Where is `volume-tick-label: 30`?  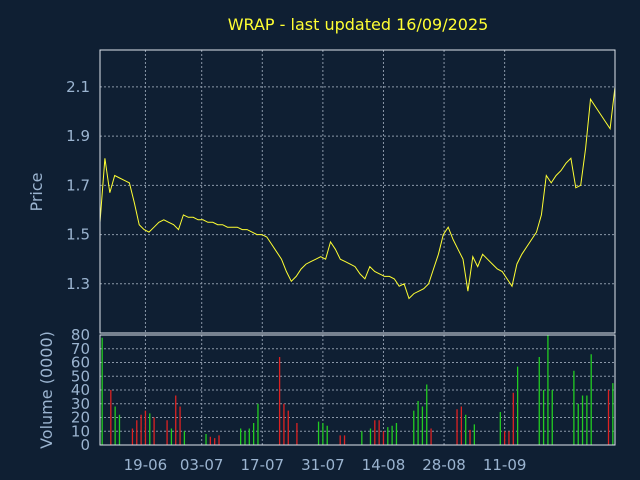
volume-tick-label: 30 is located at coordinates (80, 404).